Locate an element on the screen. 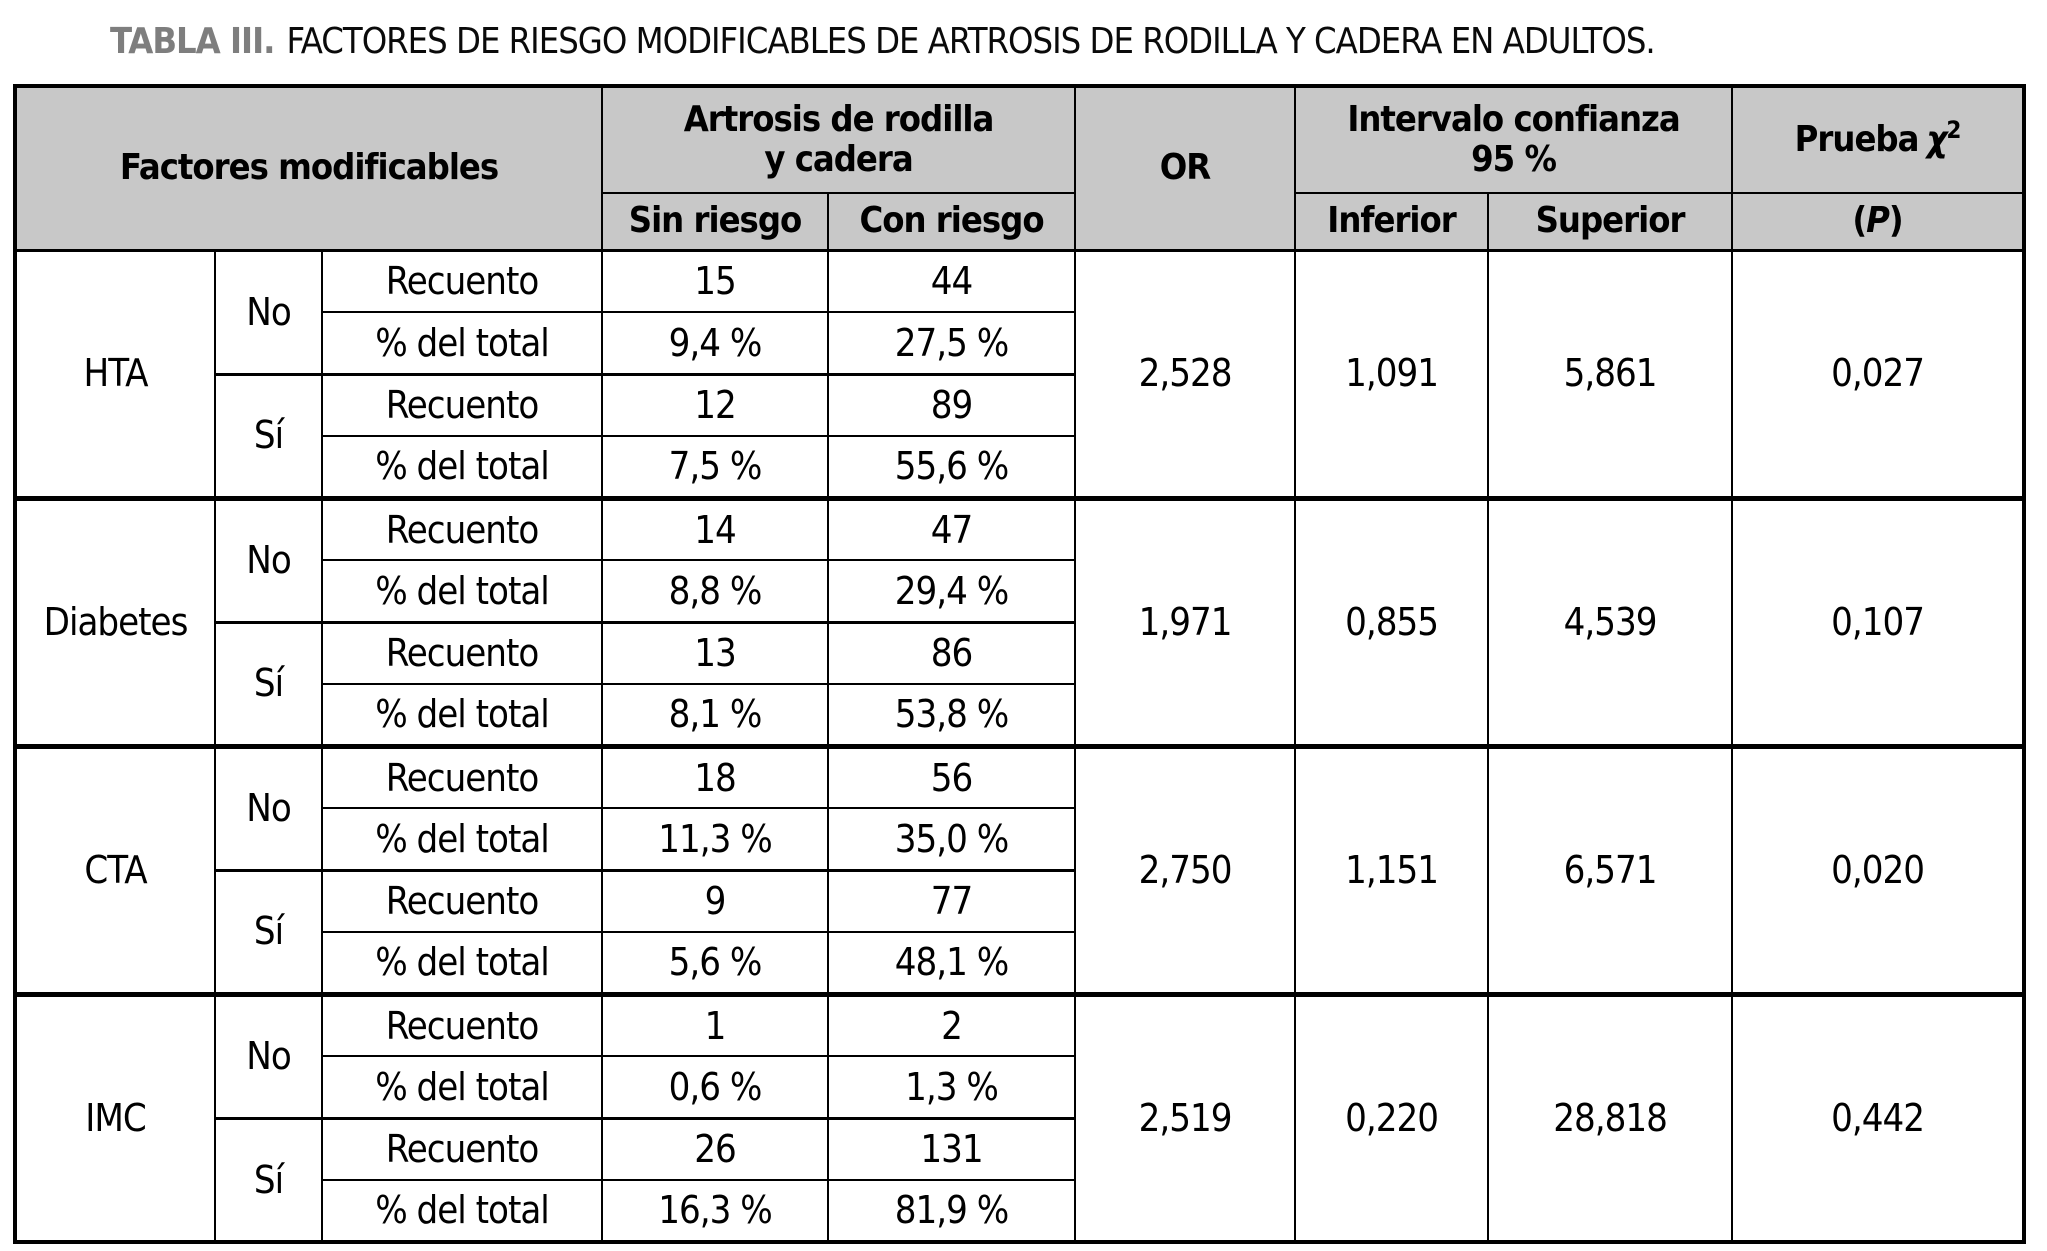  chi-exponent: 2 is located at coordinates (1953, 130).